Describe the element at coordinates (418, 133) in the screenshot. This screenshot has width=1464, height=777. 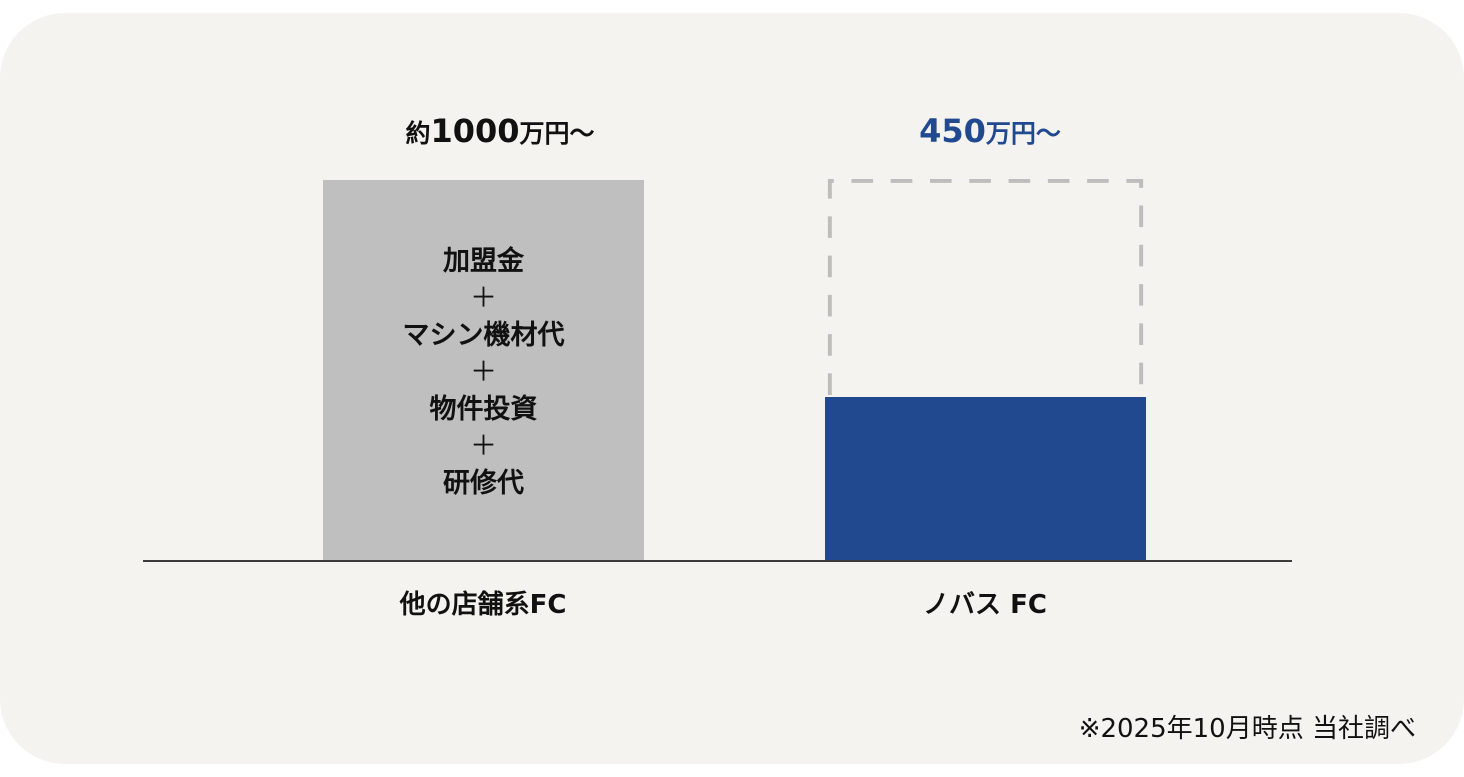
I see `value-prefix: 約` at that location.